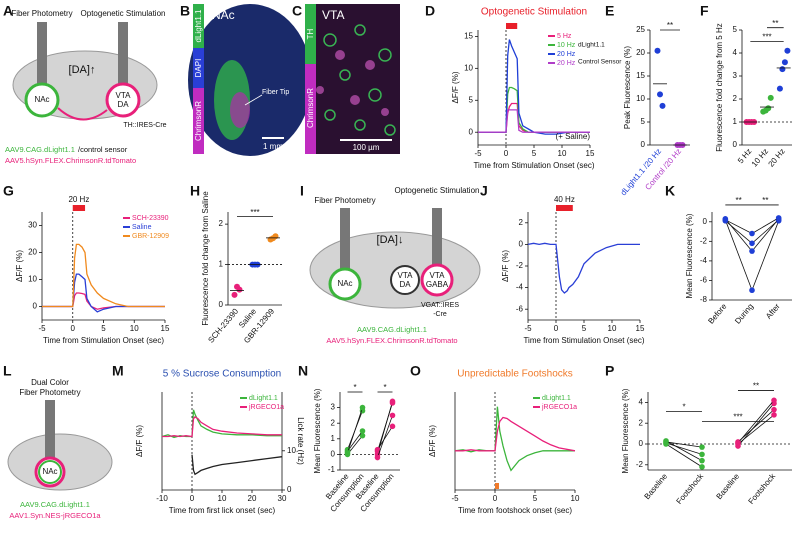  Describe the element at coordinates (291, 450) in the screenshot. I see `y2-tick-label: 10` at that location.